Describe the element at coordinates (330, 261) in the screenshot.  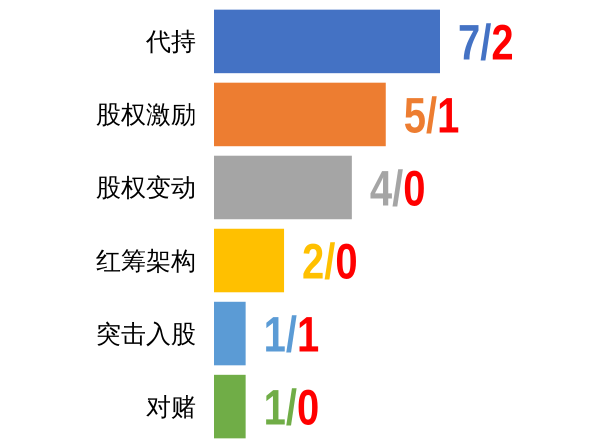
I see `annotation: 2/0` at that location.